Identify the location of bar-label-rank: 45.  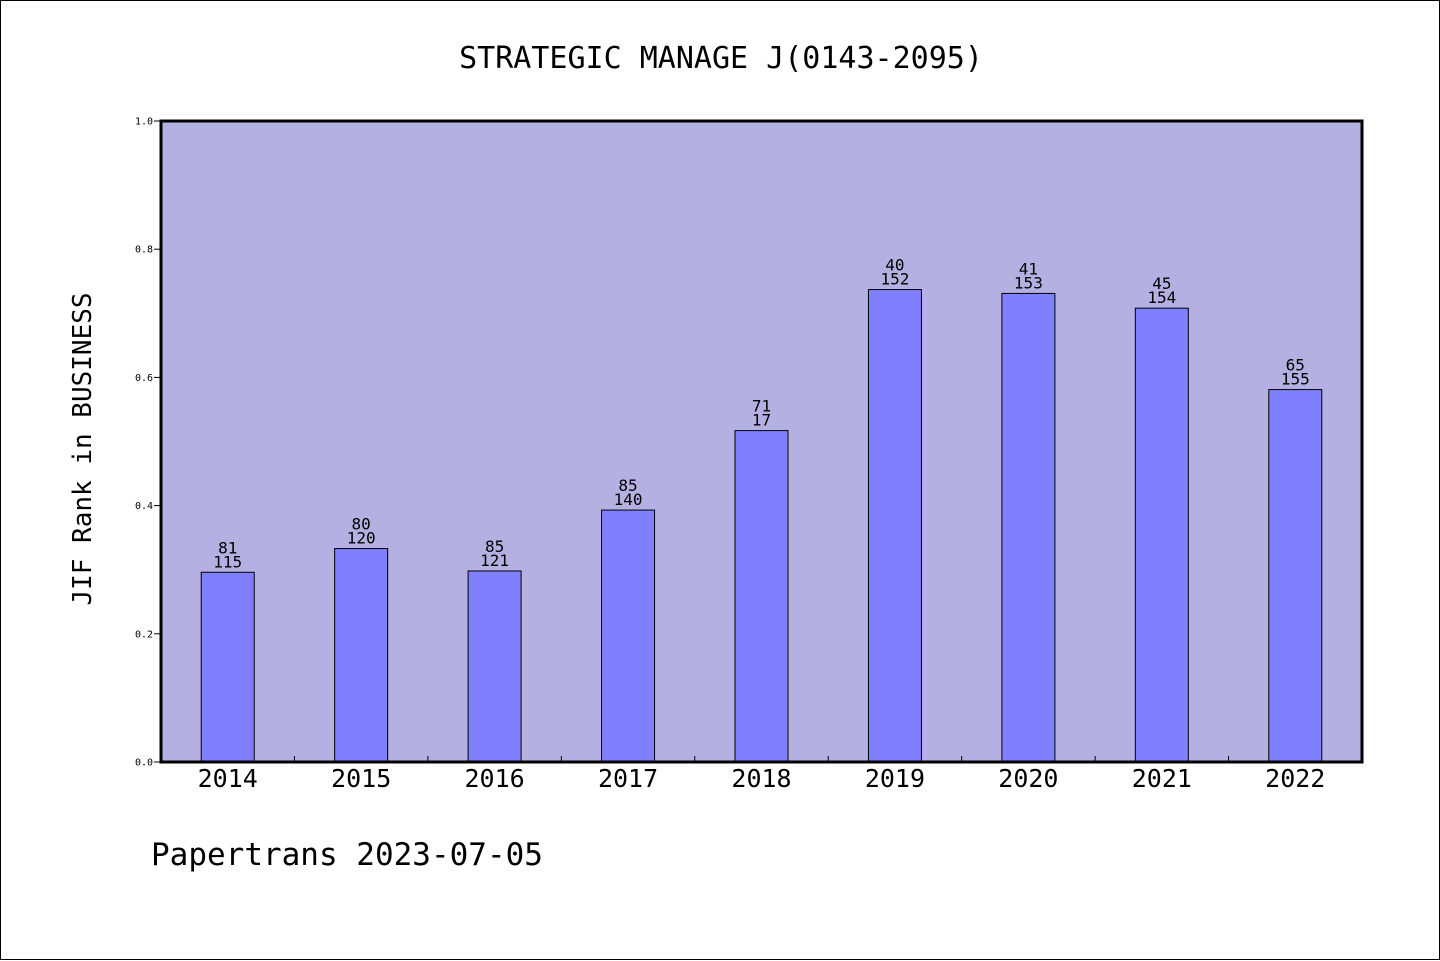
(1161, 283).